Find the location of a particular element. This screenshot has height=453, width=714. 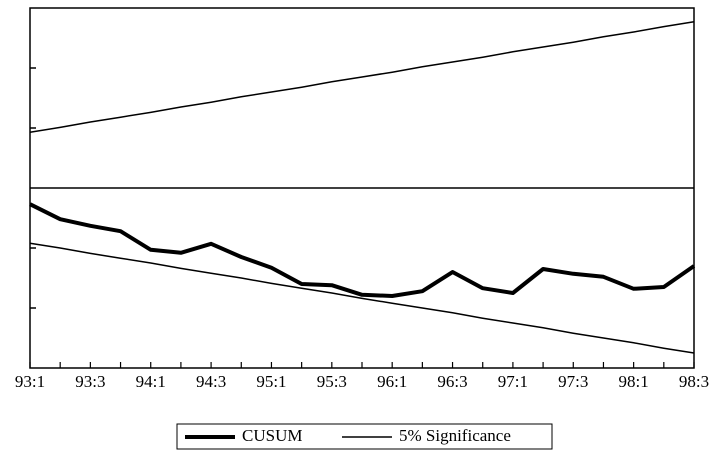

legend-label: CUSUM is located at coordinates (272, 435).